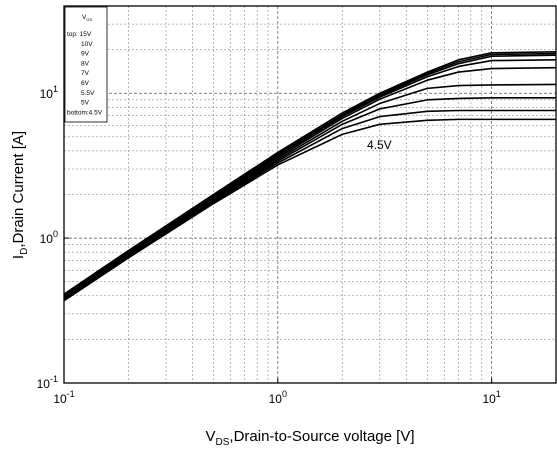 This screenshot has width=557, height=452. What do you see at coordinates (84, 17) in the screenshot?
I see `legend-title-main: V` at bounding box center [84, 17].